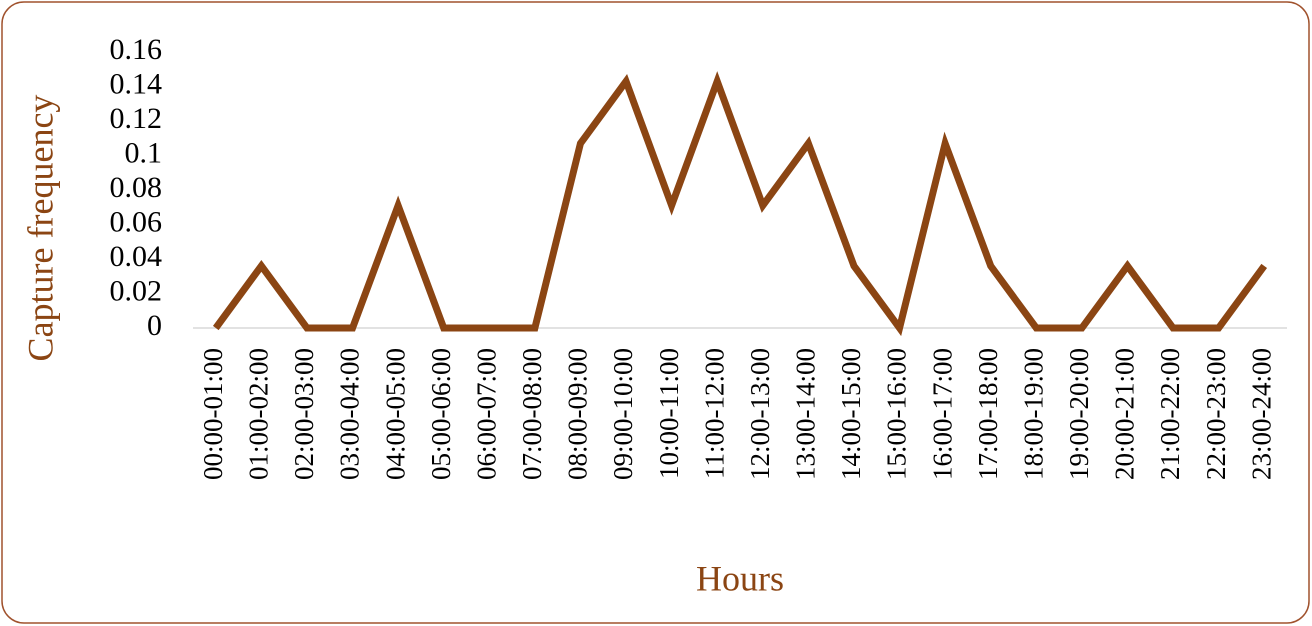  Describe the element at coordinates (669, 413) in the screenshot. I see `x-tick-label: 10:00-11:00` at that location.